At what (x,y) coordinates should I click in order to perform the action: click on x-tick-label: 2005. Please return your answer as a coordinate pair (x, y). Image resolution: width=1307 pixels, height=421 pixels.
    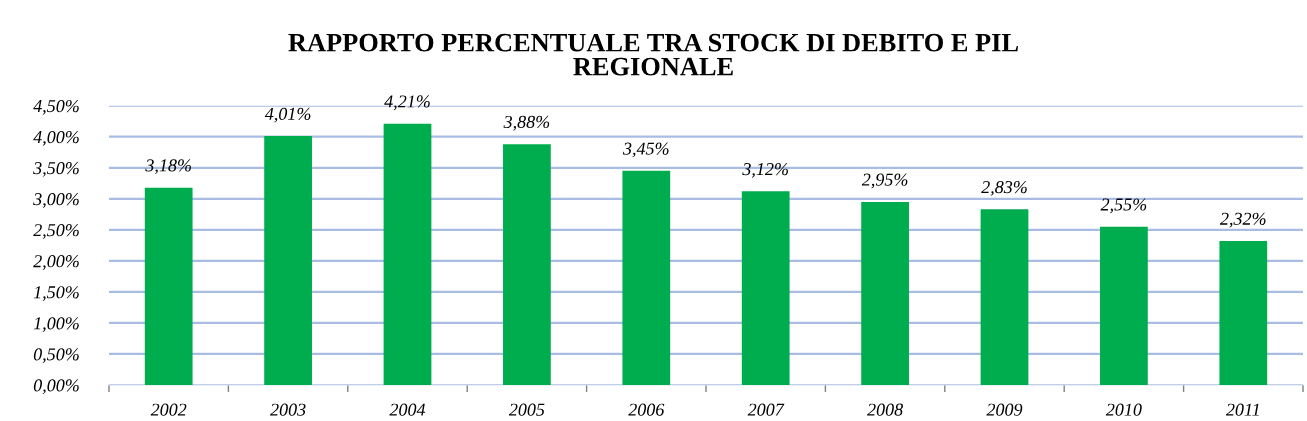
    Looking at the image, I should click on (526, 409).